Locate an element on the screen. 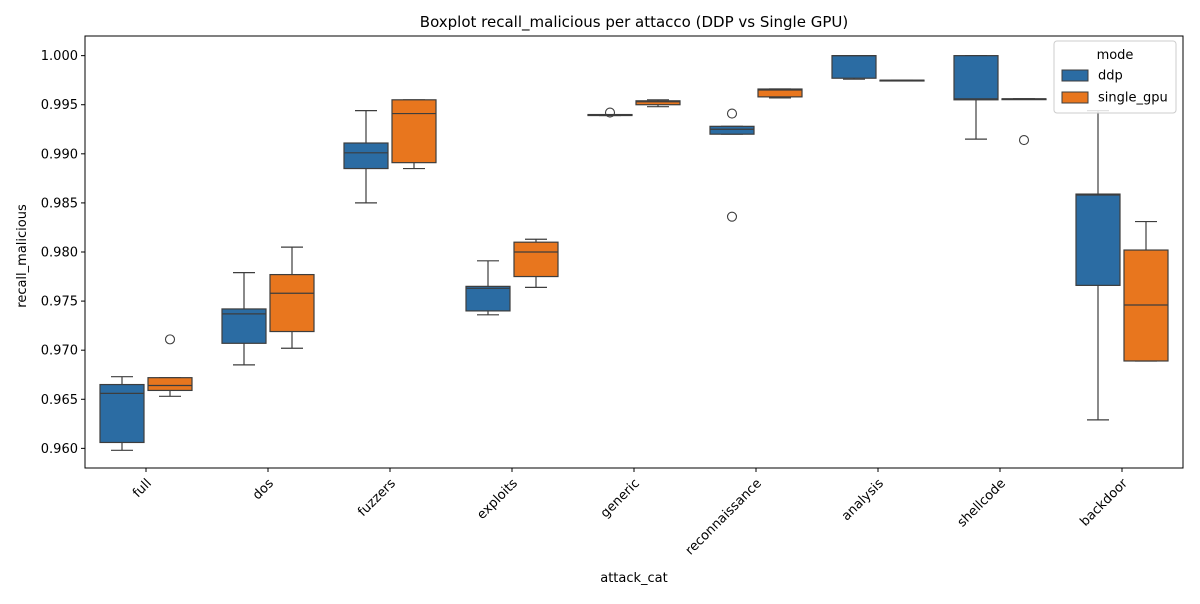  box-ddp-backdoor is located at coordinates (1098, 265).